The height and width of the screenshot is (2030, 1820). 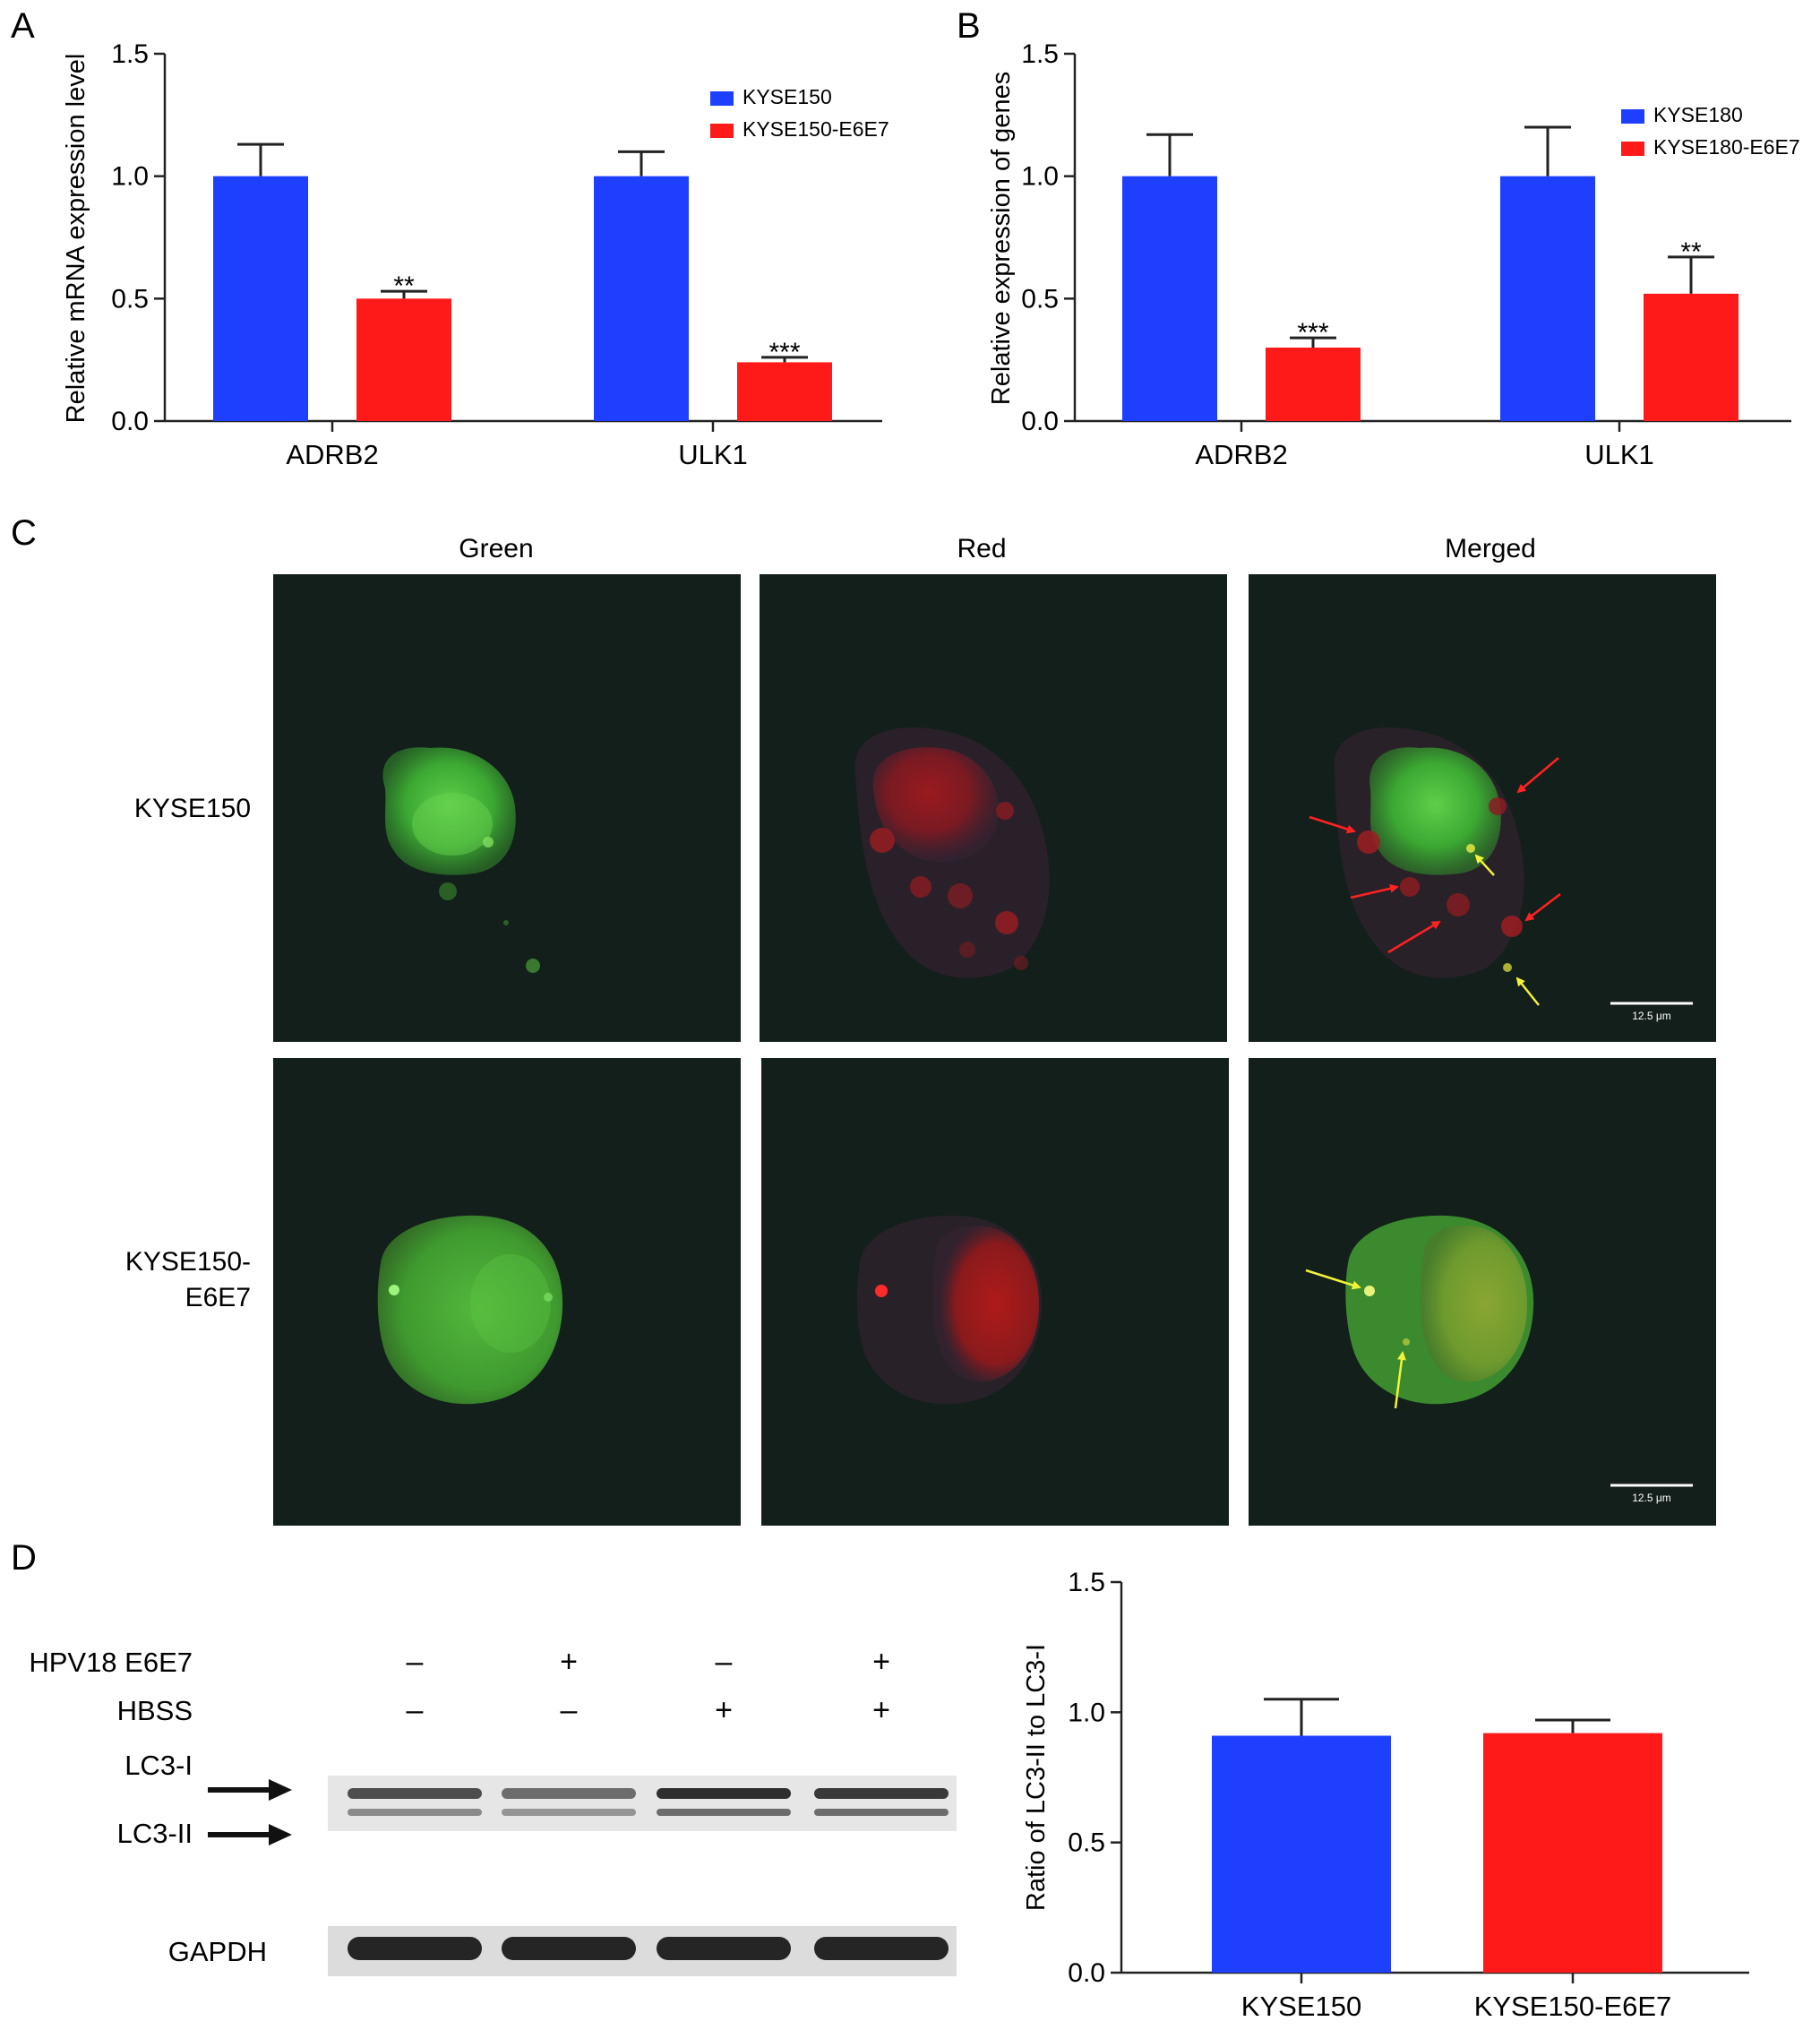 What do you see at coordinates (1482, 1292) in the screenshot?
I see `micrograph-kyse150-e6e7-merged: 12.5 μm` at bounding box center [1482, 1292].